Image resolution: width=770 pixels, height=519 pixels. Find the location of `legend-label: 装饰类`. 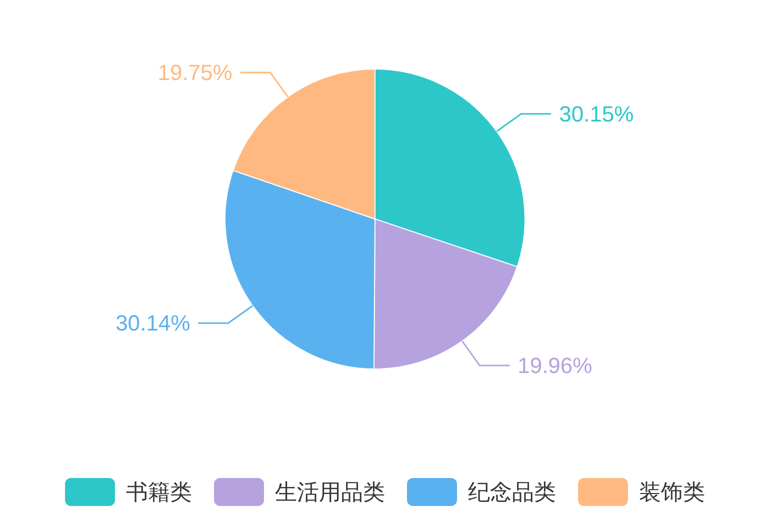

legend-label: 装饰类 is located at coordinates (672, 492).